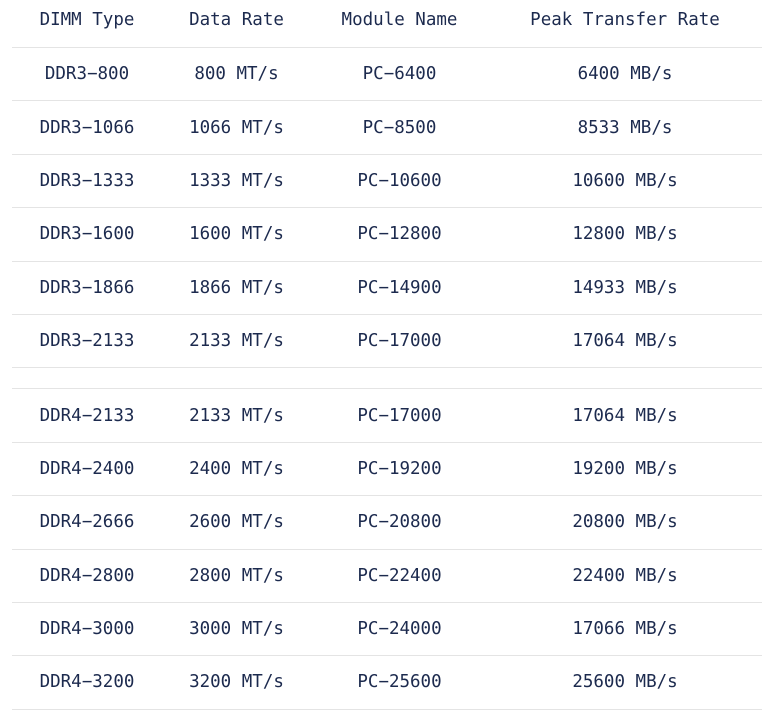 The width and height of the screenshot is (784, 727). What do you see at coordinates (399, 682) in the screenshot?
I see `cell-module-name: PC−25600` at bounding box center [399, 682].